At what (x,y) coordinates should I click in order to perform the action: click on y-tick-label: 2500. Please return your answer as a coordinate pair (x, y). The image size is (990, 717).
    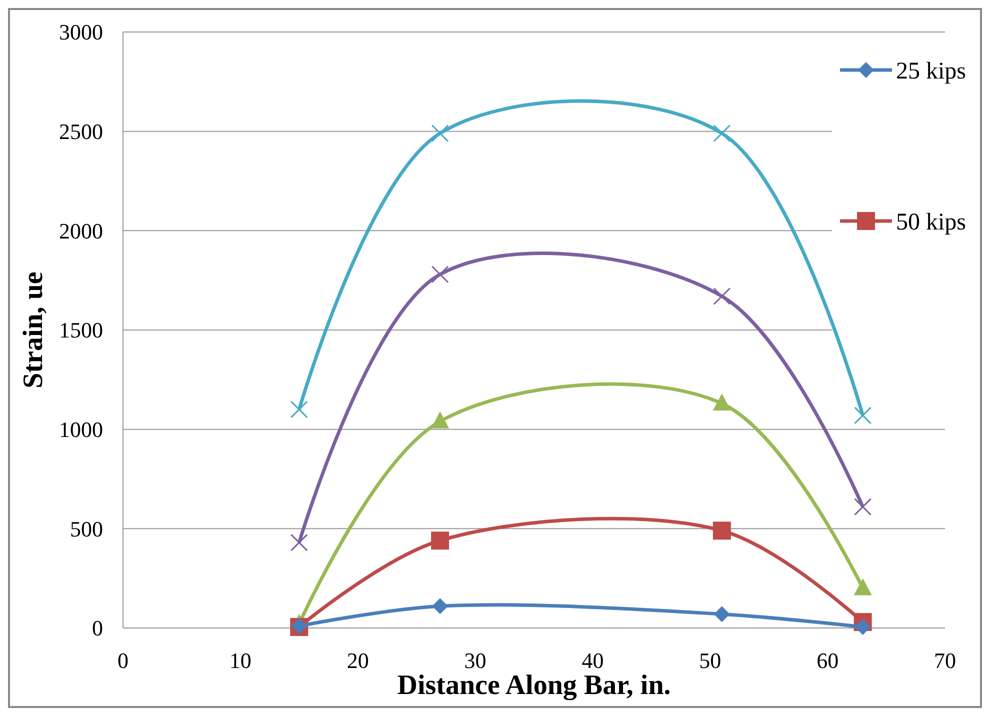
    Looking at the image, I should click on (81, 131).